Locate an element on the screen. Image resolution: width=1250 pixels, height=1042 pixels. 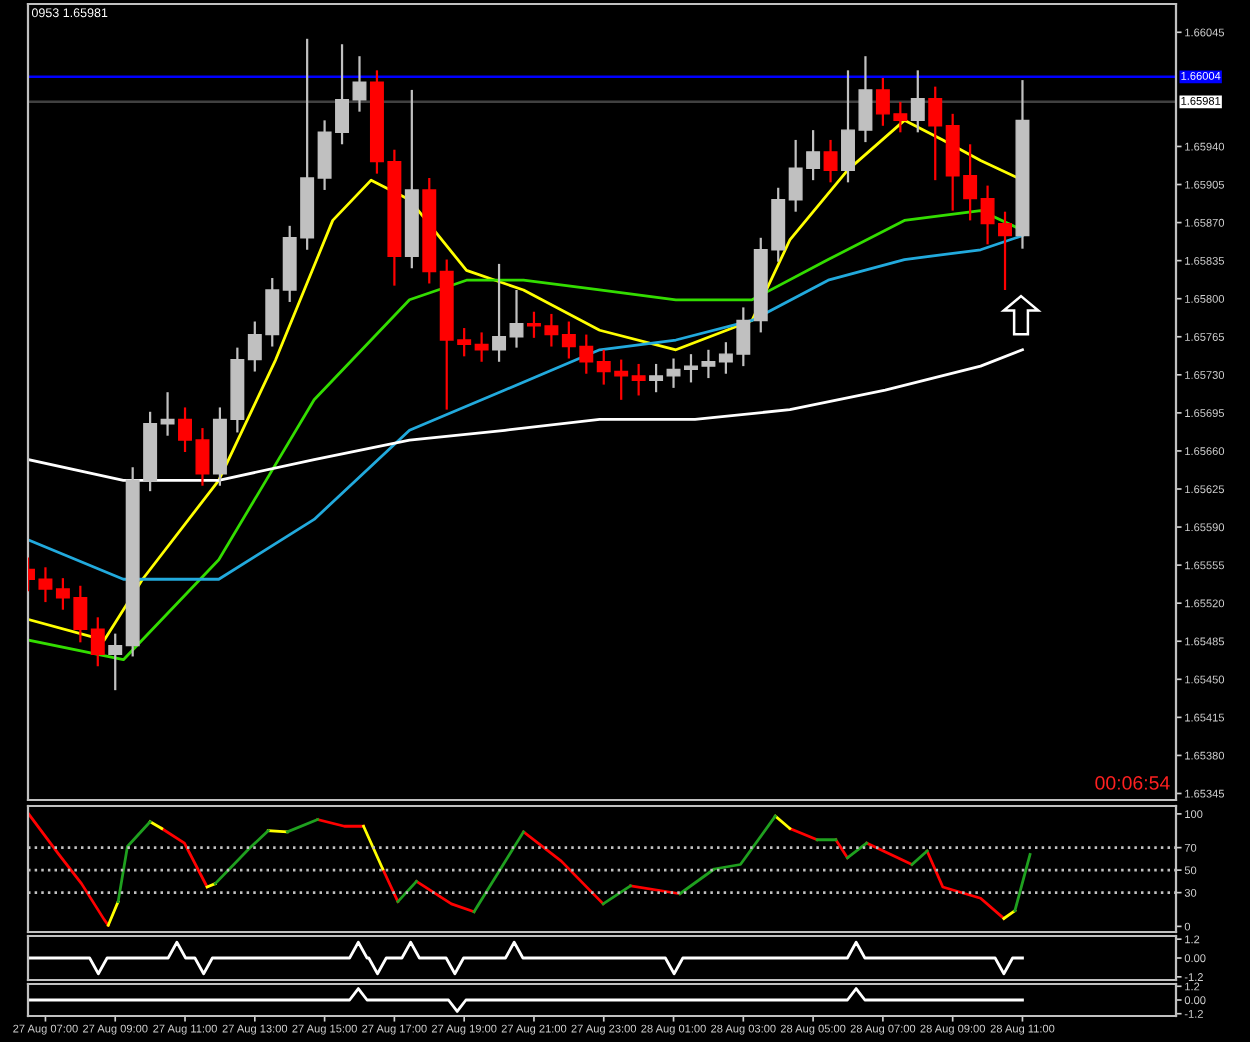
annotation: 00:06:54 is located at coordinates (1132, 783).